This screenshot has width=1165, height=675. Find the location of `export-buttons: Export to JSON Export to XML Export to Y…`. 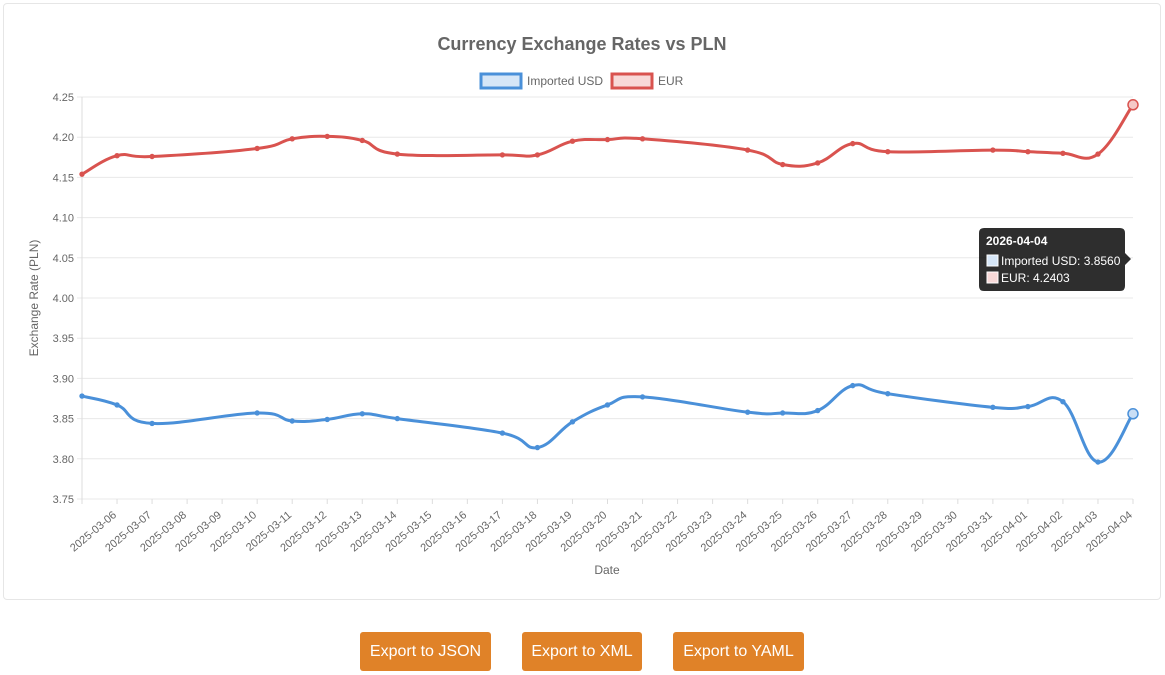

export-buttons: Export to JSON Export to XML Export to Y… is located at coordinates (582, 652).